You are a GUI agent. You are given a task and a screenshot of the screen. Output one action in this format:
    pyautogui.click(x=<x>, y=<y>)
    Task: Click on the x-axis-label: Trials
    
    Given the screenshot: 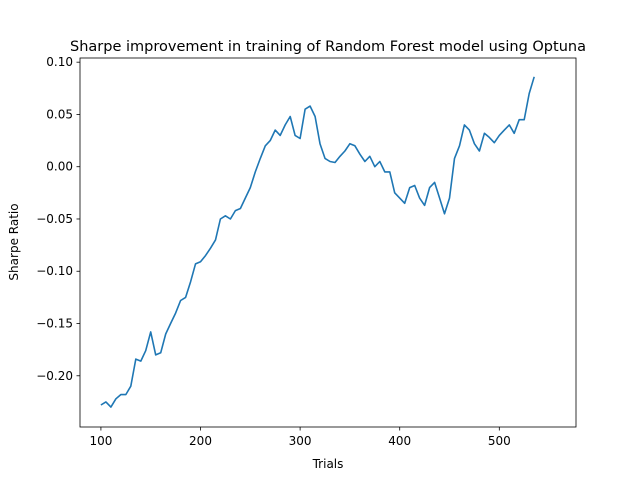 What is the action you would take?
    pyautogui.click(x=328, y=464)
    